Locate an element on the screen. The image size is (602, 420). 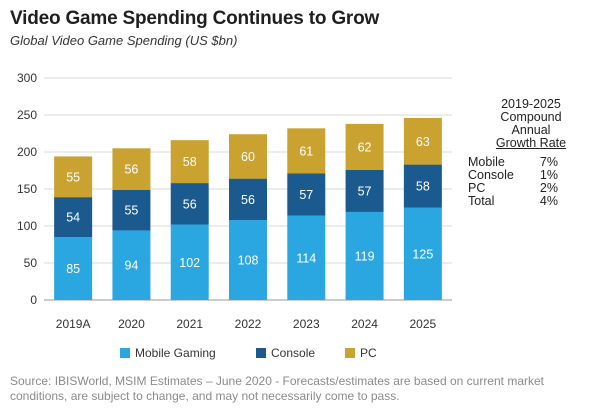
data-label: 114 is located at coordinates (306, 258).